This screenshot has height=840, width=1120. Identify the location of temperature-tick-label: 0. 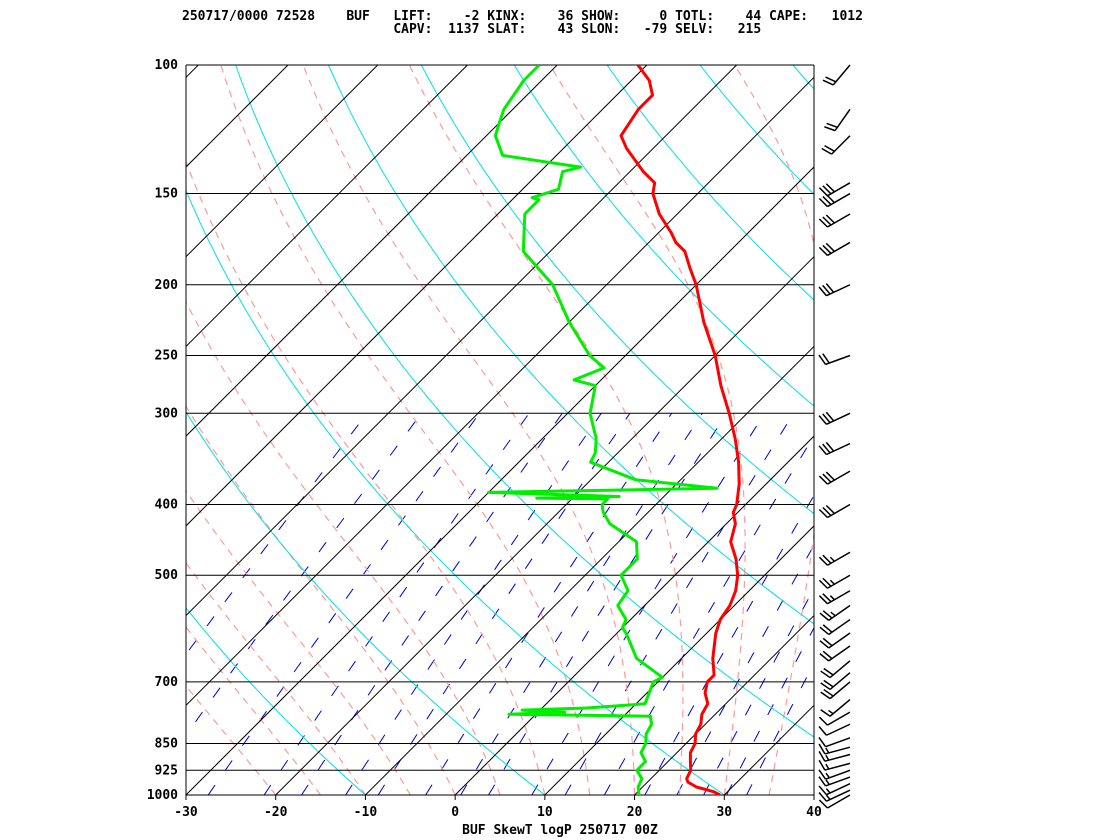
(455, 812).